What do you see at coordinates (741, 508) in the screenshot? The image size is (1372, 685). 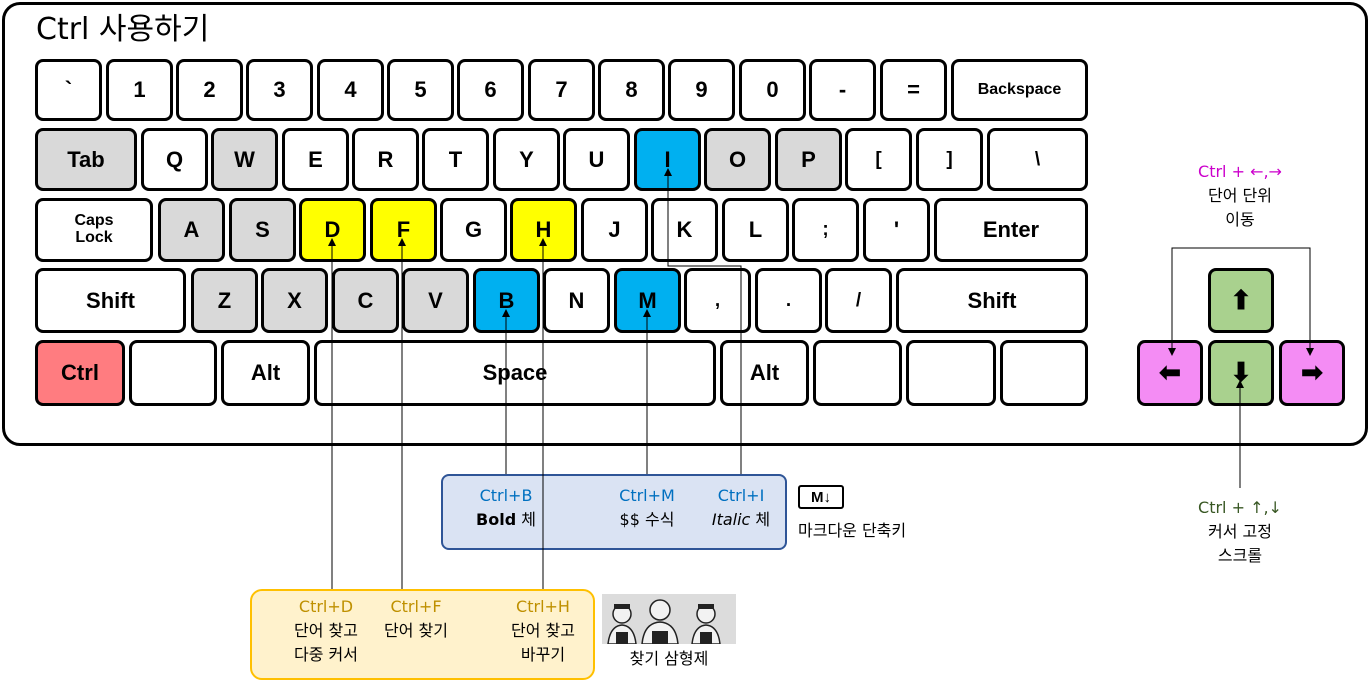 I see `label-ctrl-i: Ctrl+I Italic 체` at bounding box center [741, 508].